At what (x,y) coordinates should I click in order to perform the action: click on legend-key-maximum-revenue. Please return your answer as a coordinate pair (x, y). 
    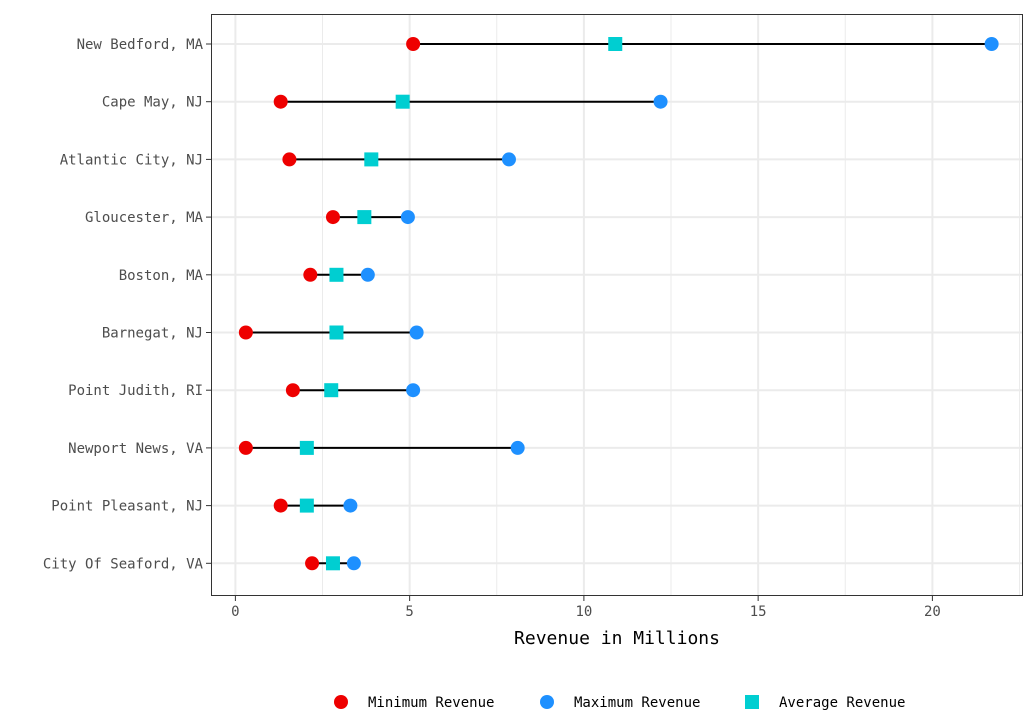
    Looking at the image, I should click on (547, 702).